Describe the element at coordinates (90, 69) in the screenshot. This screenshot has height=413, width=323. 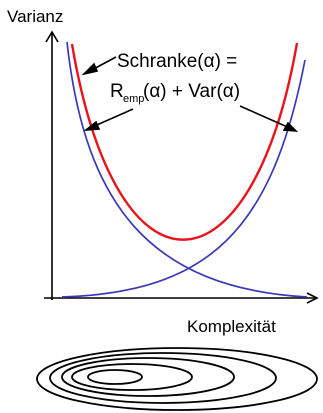
I see `arrow-to-bound-curve-head` at that location.